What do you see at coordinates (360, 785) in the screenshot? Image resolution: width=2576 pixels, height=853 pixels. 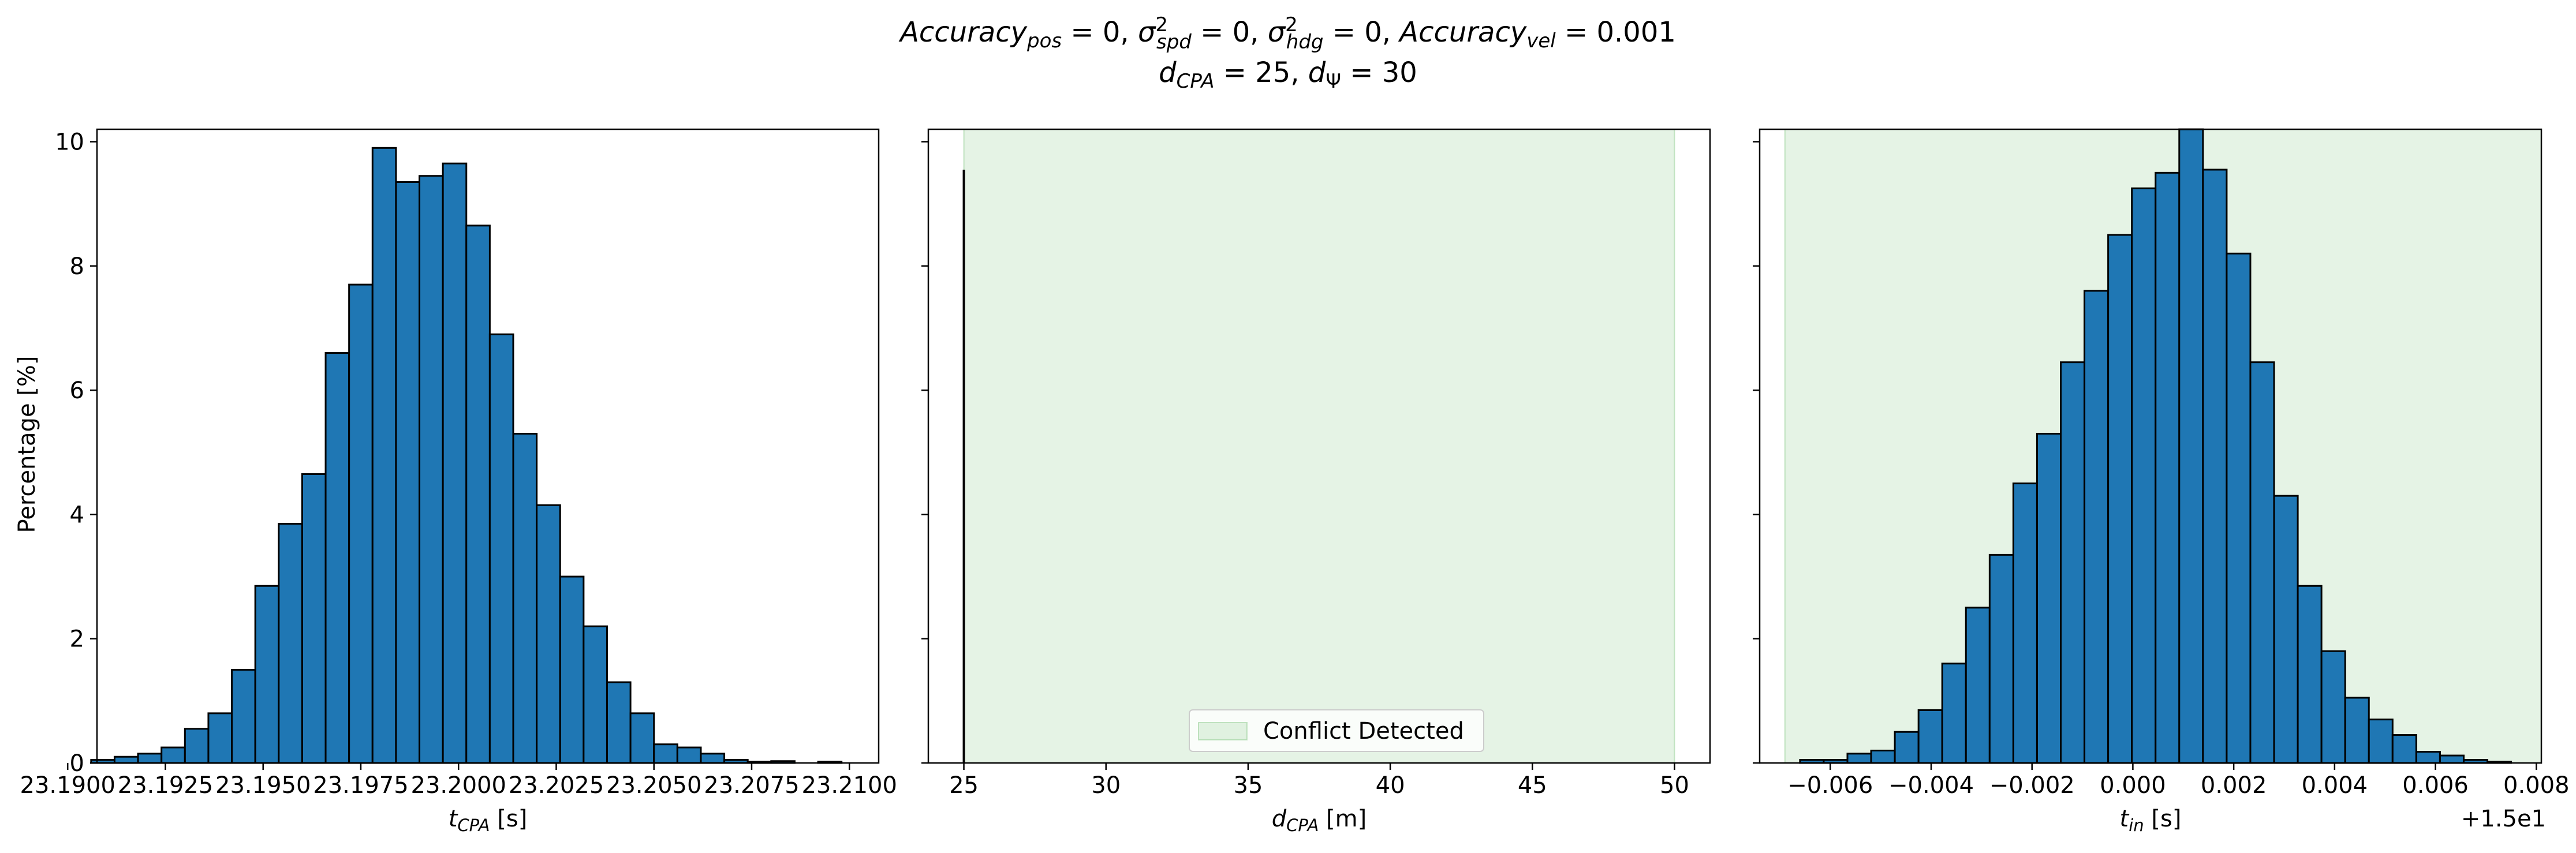 I see `x-tick-label: 23.1975` at bounding box center [360, 785].